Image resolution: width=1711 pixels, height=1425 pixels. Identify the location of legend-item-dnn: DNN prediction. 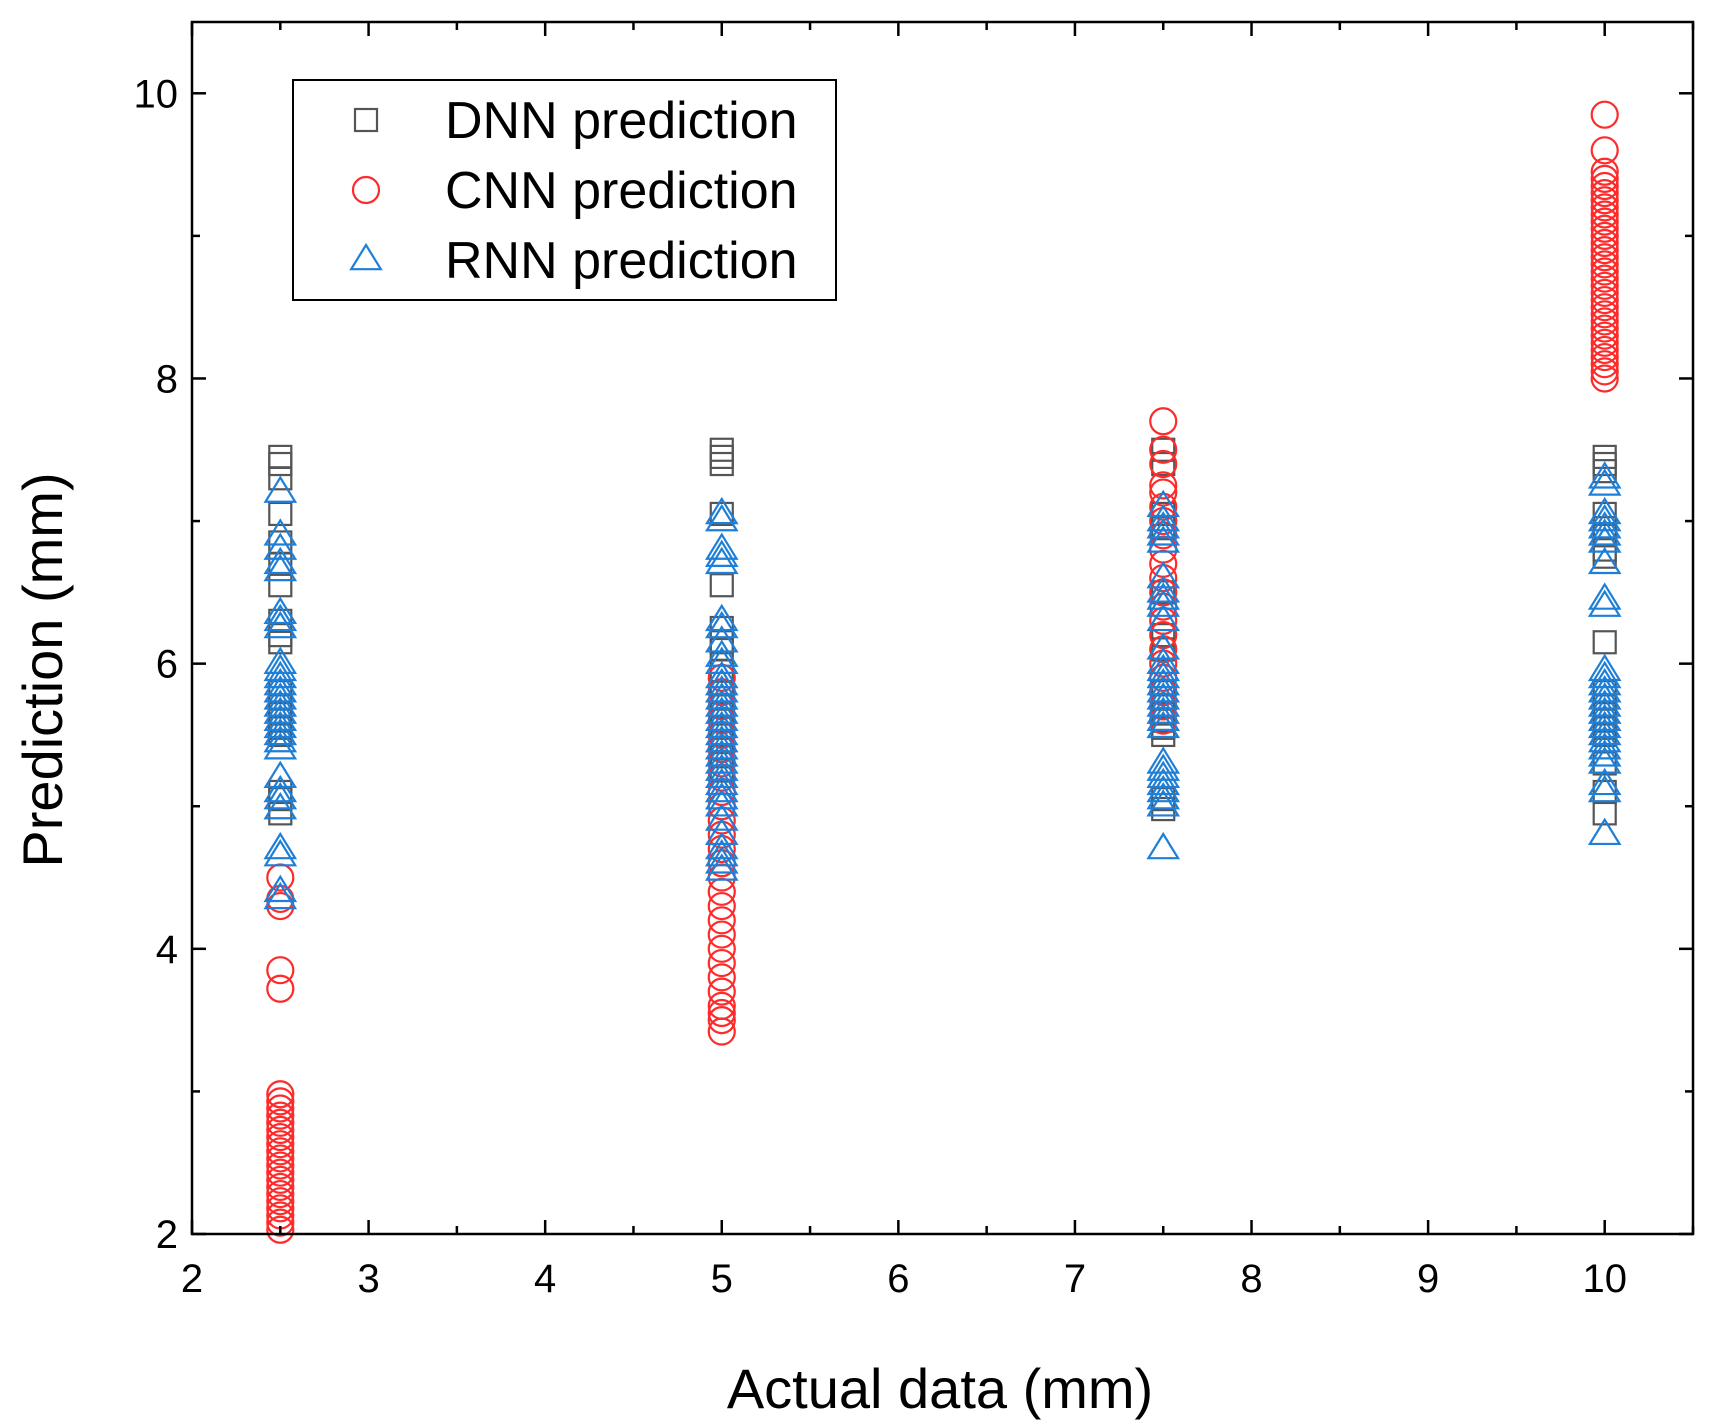
(575, 121).